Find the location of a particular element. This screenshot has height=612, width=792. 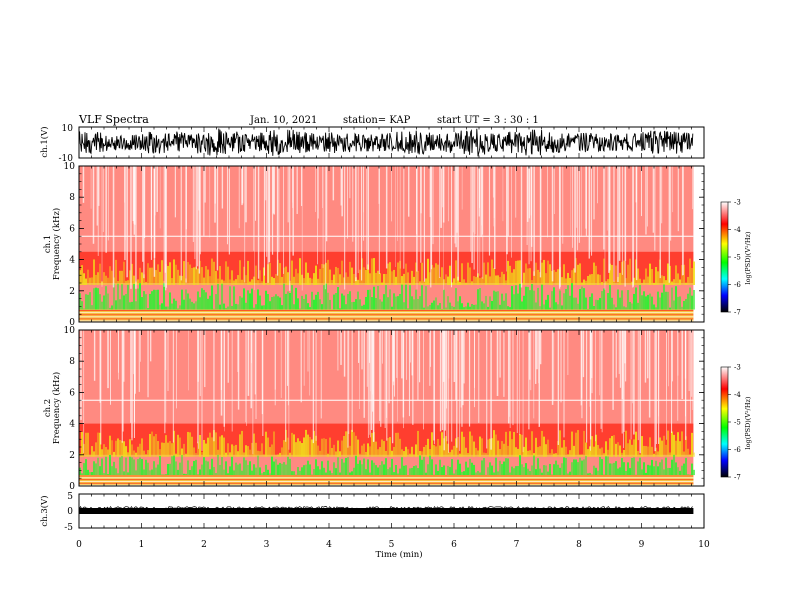

ch1-ytick-top: 10 is located at coordinates (68, 129).